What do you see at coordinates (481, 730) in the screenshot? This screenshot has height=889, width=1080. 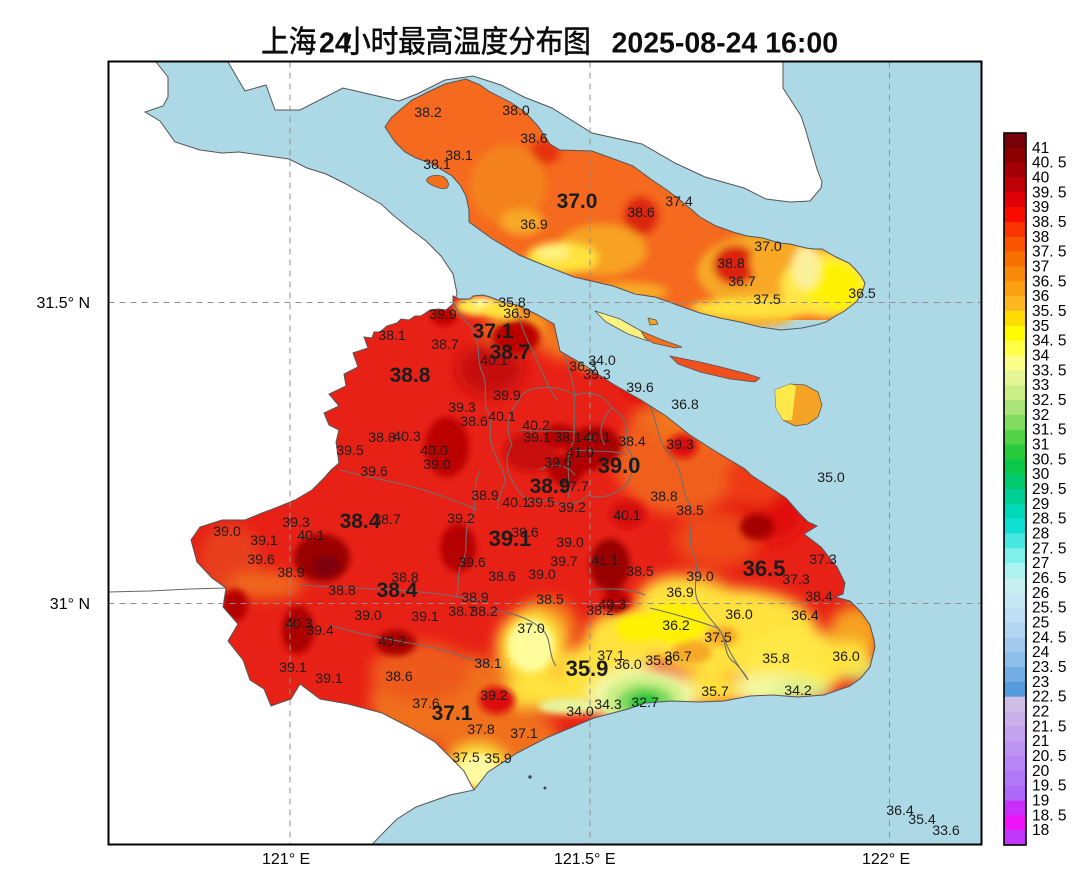 I see `svg-text: 37.8` at bounding box center [481, 730].